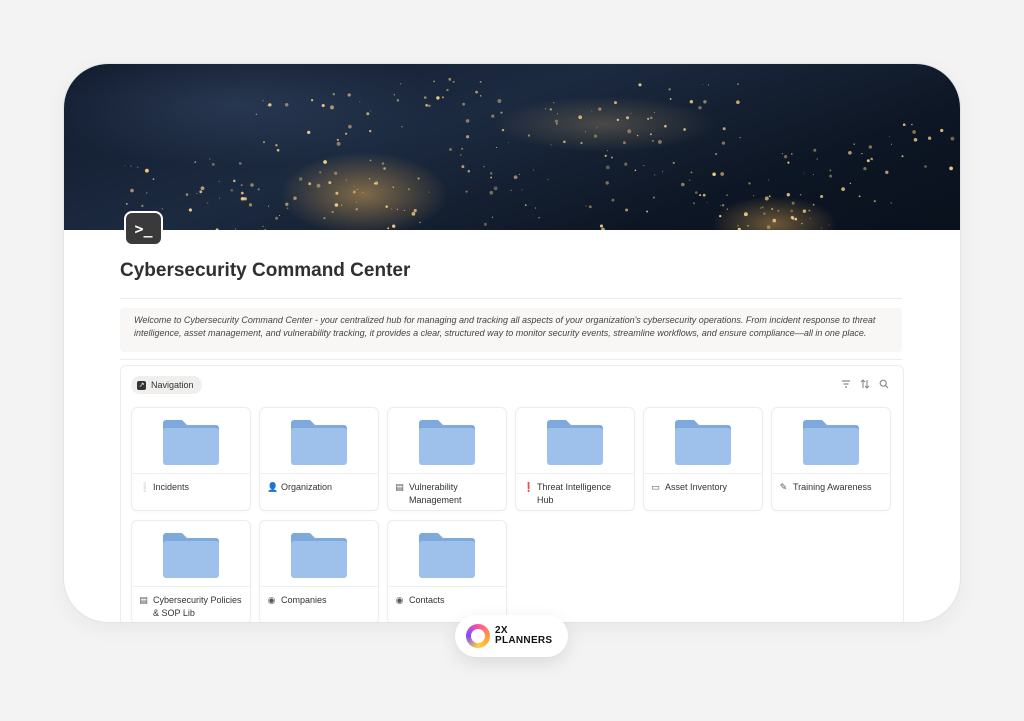 This screenshot has width=1024, height=721. I want to click on nav-card: ✎ Training Awareness, so click(831, 459).